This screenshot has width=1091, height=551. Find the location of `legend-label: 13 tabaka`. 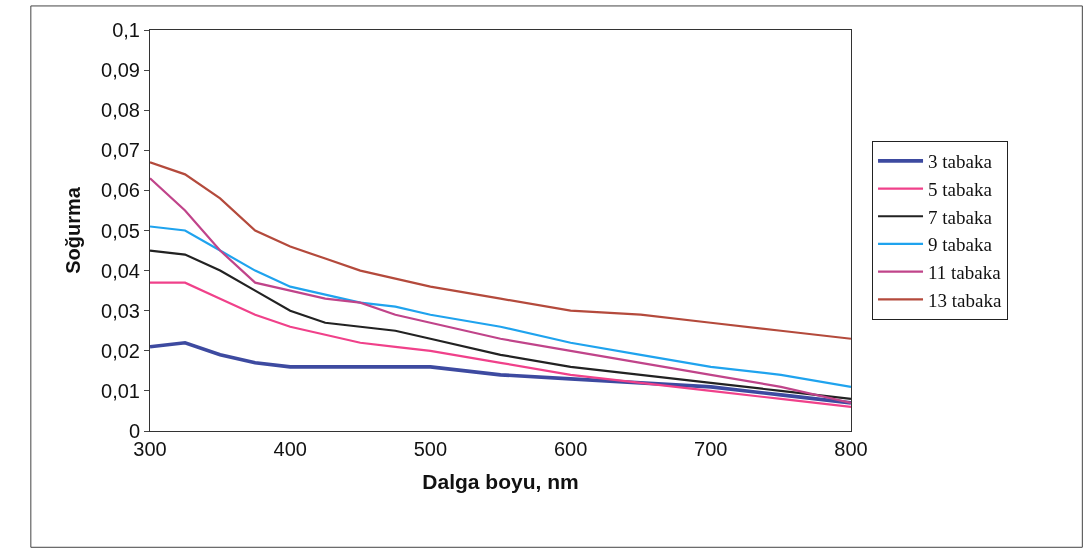

legend-label: 13 tabaka is located at coordinates (965, 300).